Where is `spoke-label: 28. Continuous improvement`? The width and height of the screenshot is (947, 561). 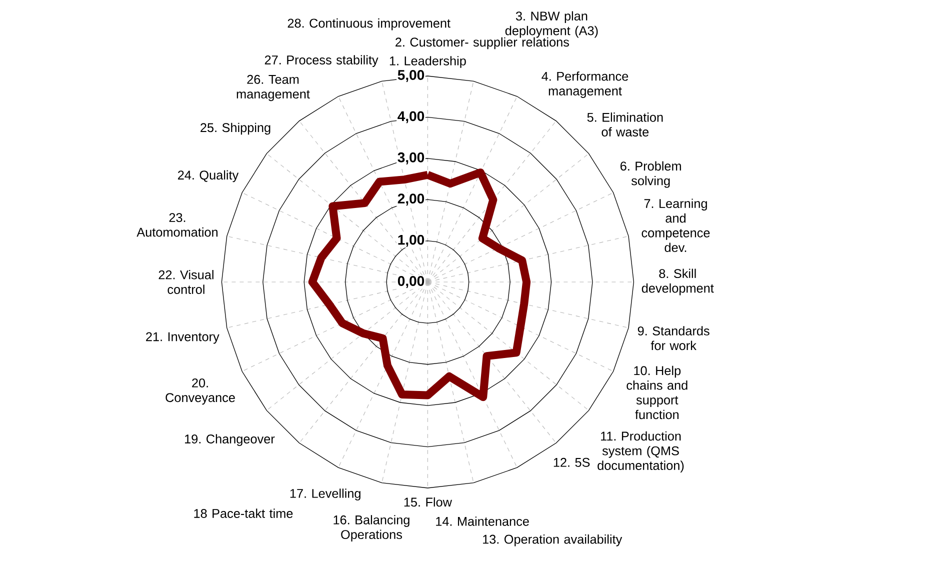 spoke-label: 28. Continuous improvement is located at coordinates (369, 24).